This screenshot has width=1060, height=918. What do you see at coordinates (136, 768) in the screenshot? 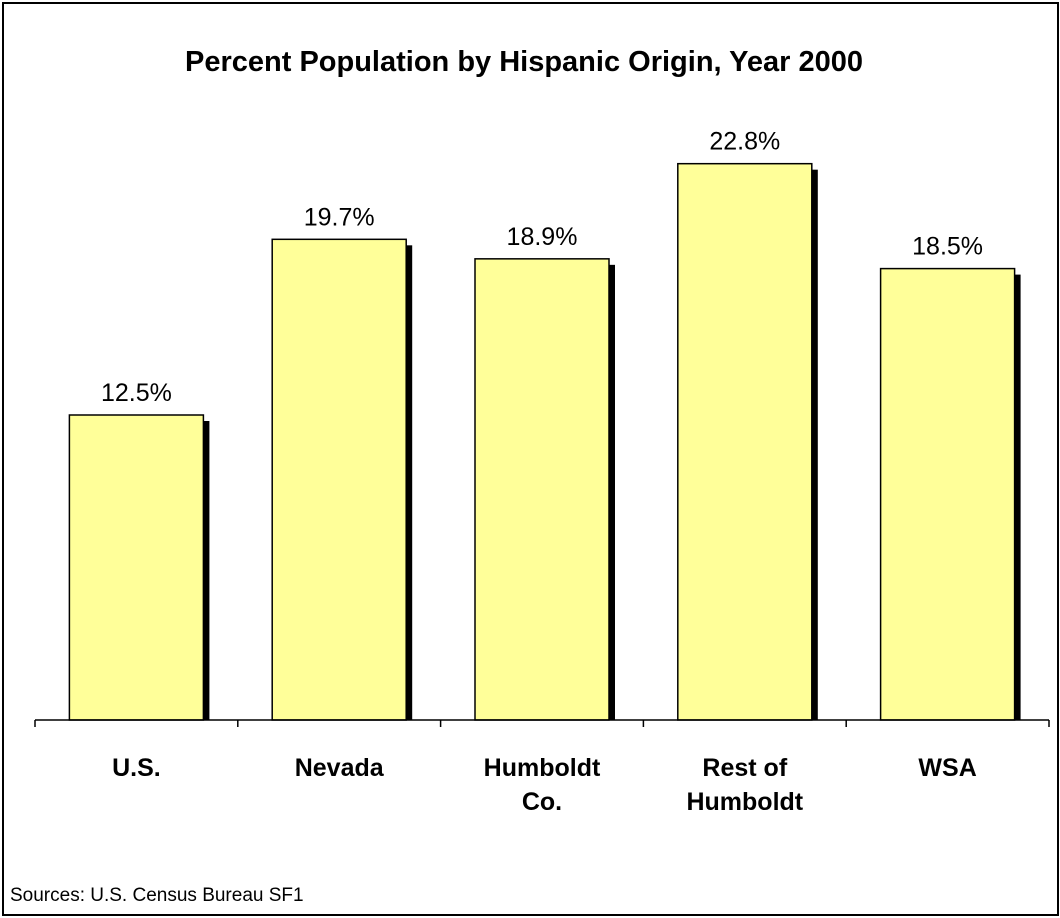
I see `category-label: U.S.` at bounding box center [136, 768].